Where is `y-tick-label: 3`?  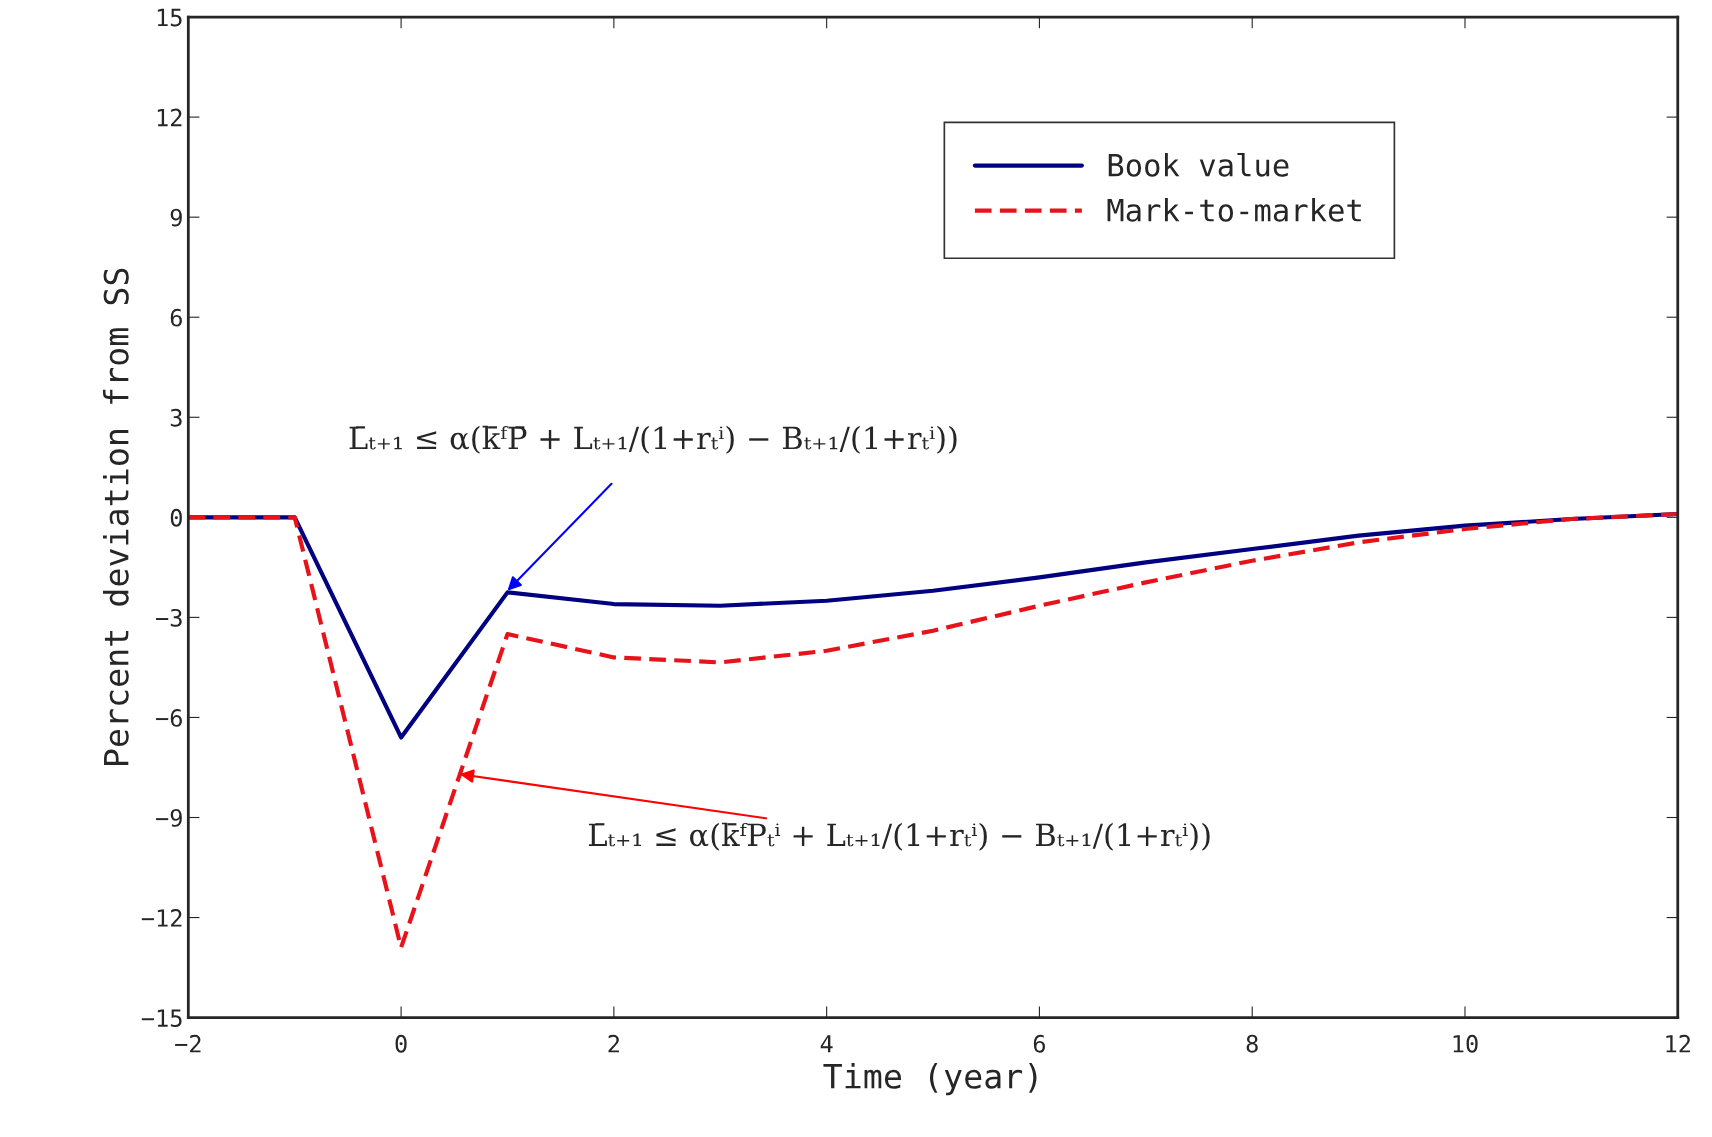 y-tick-label: 3 is located at coordinates (176, 417).